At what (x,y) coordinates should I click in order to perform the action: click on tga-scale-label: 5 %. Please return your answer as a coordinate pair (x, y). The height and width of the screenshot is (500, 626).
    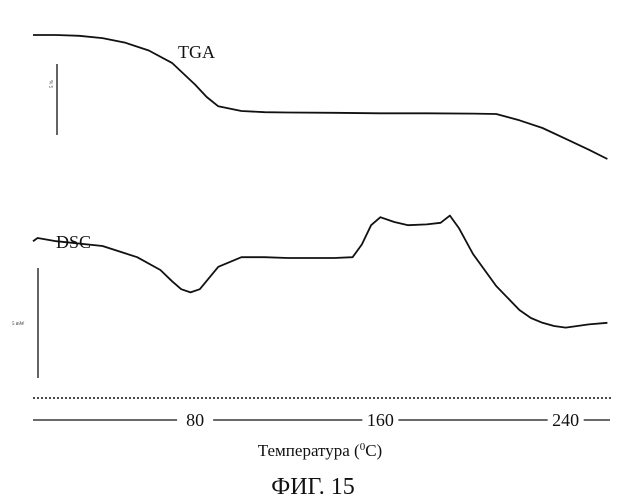
    Looking at the image, I should click on (52, 84).